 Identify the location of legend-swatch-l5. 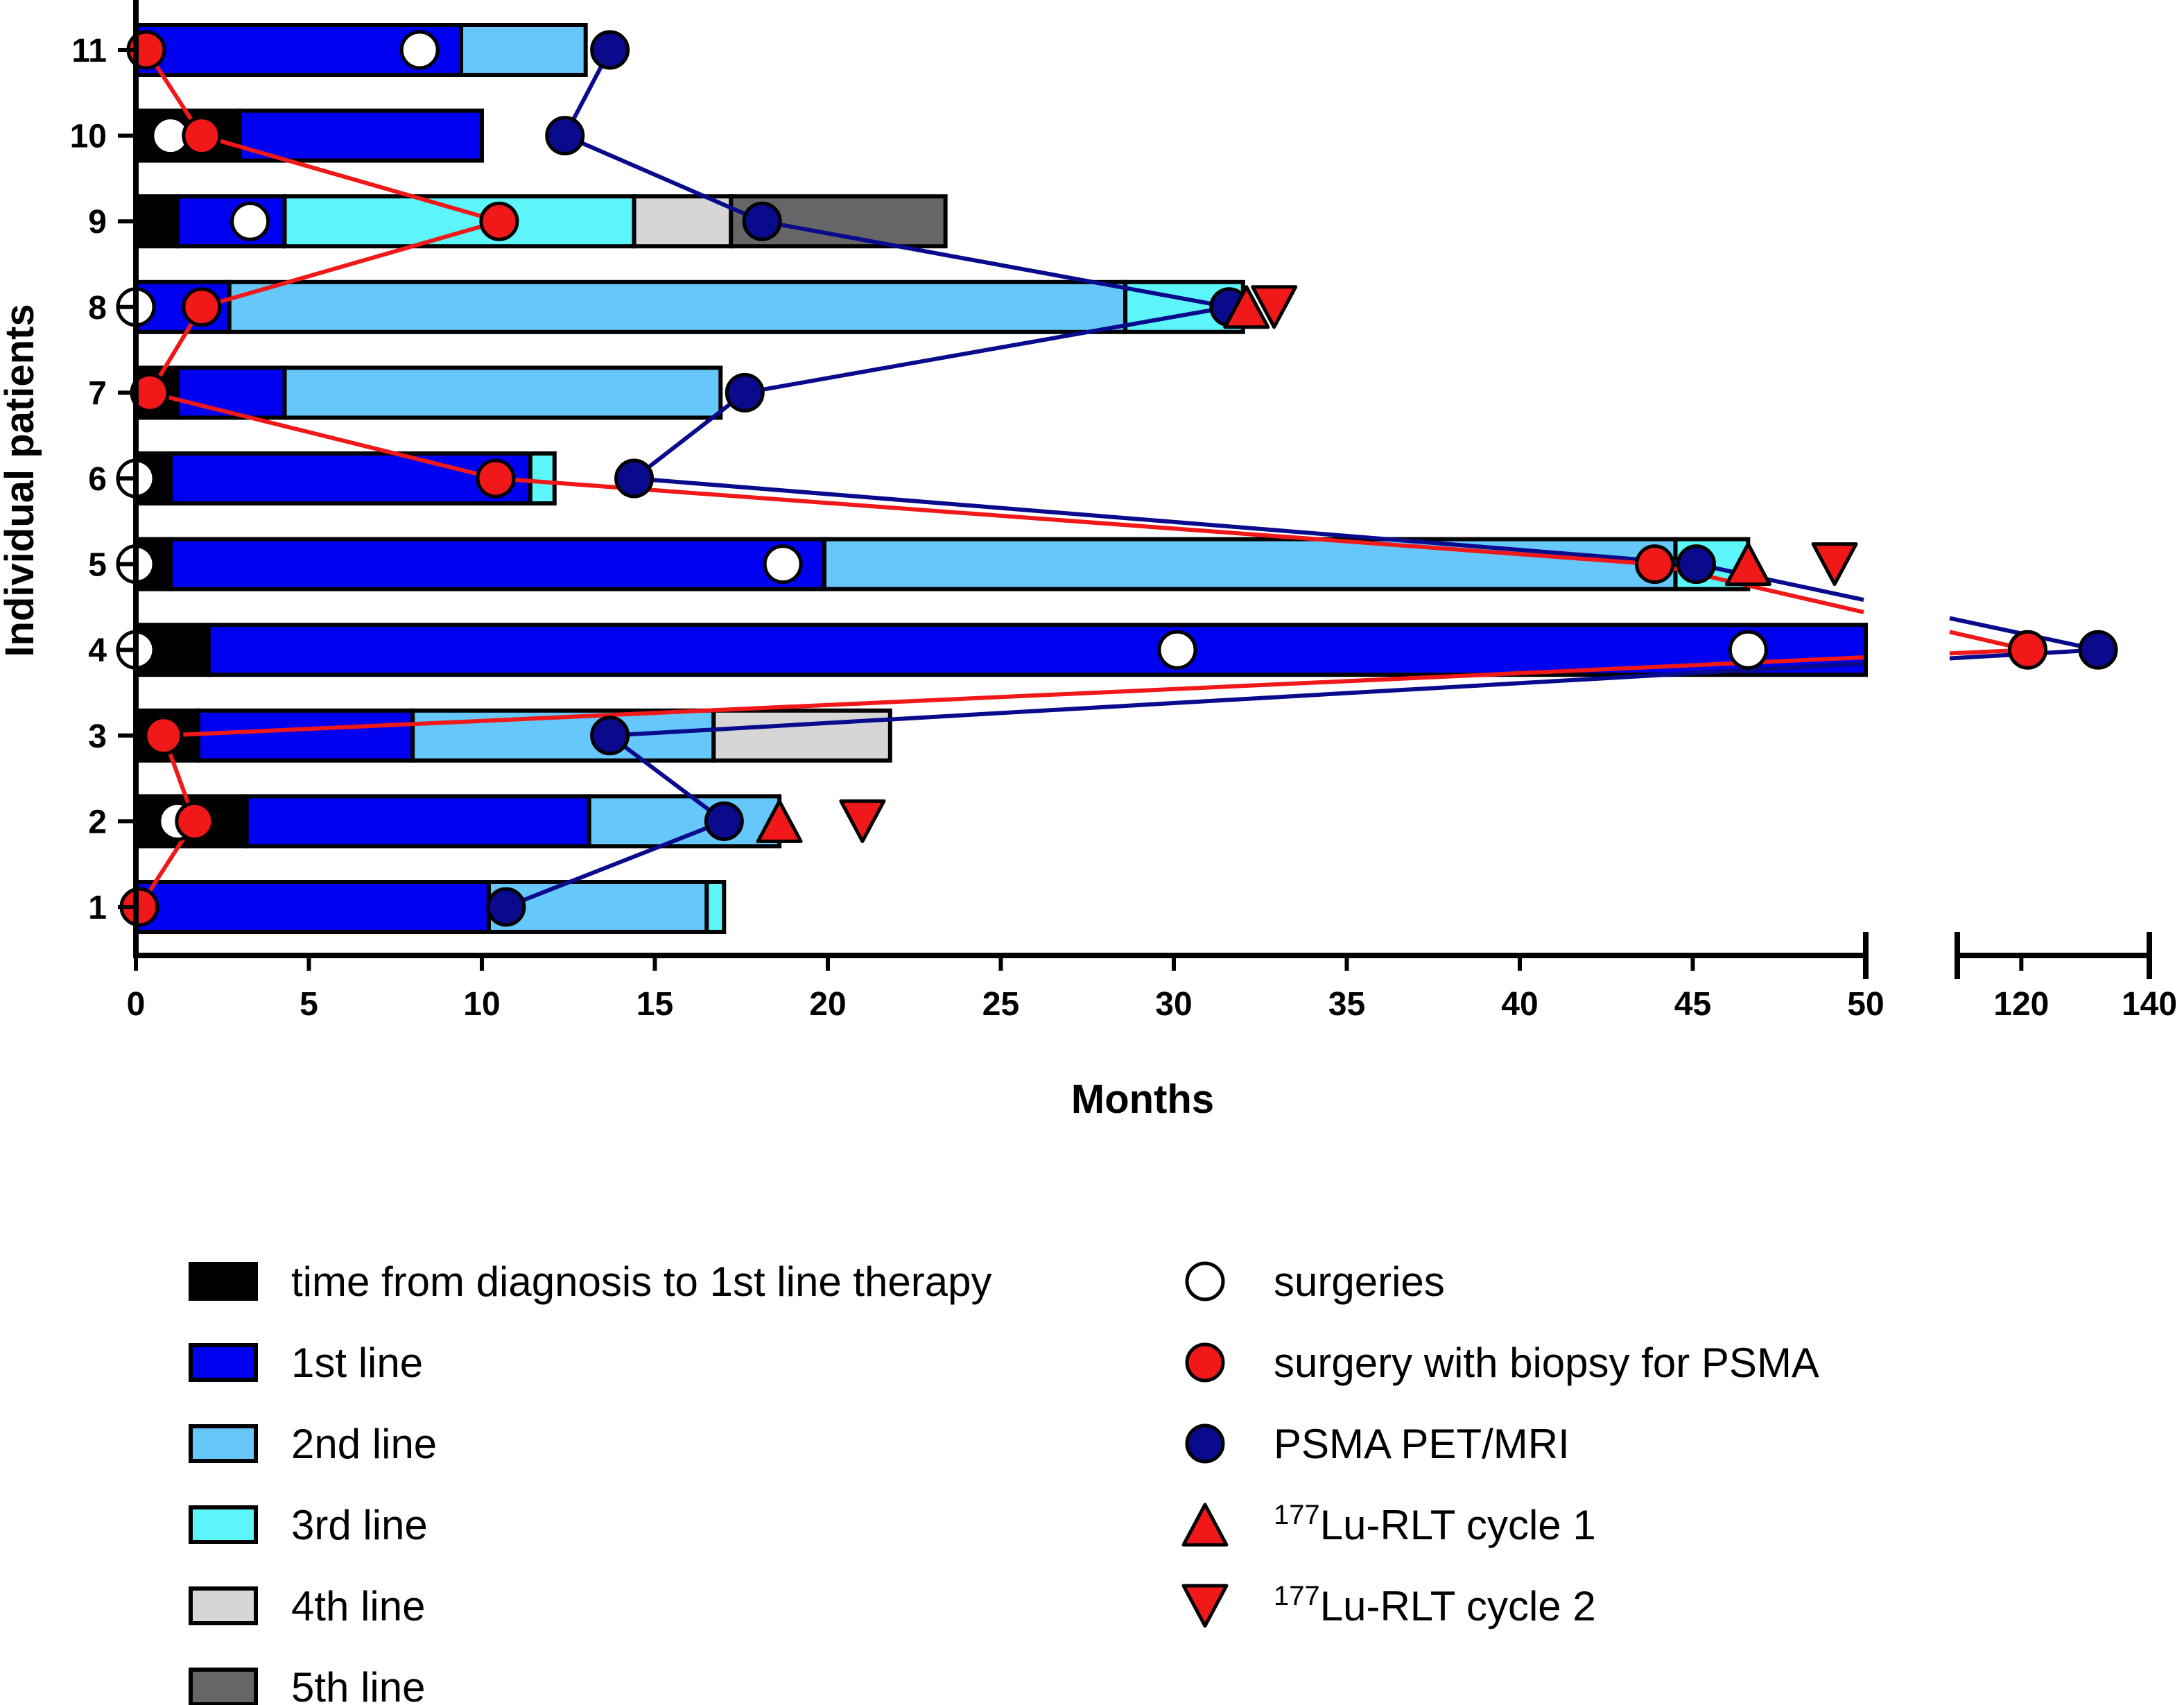
(223, 1686).